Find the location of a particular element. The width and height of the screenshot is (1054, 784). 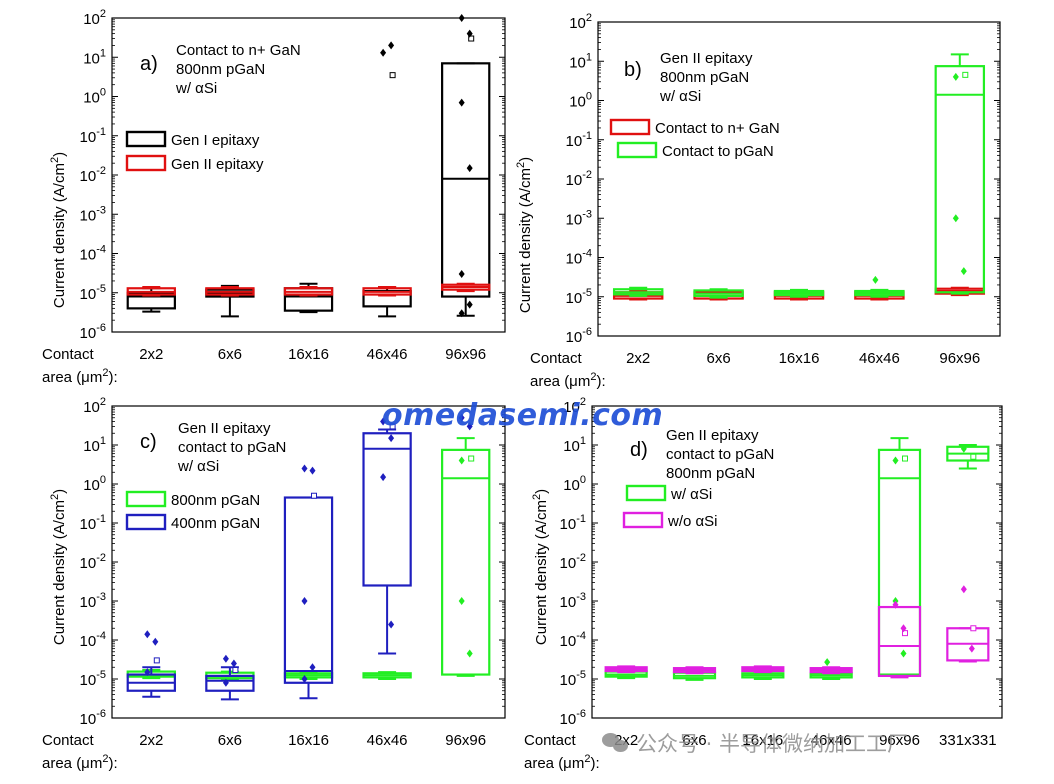

legend-entry: Contact to n+ GaN is located at coordinates (717, 128).